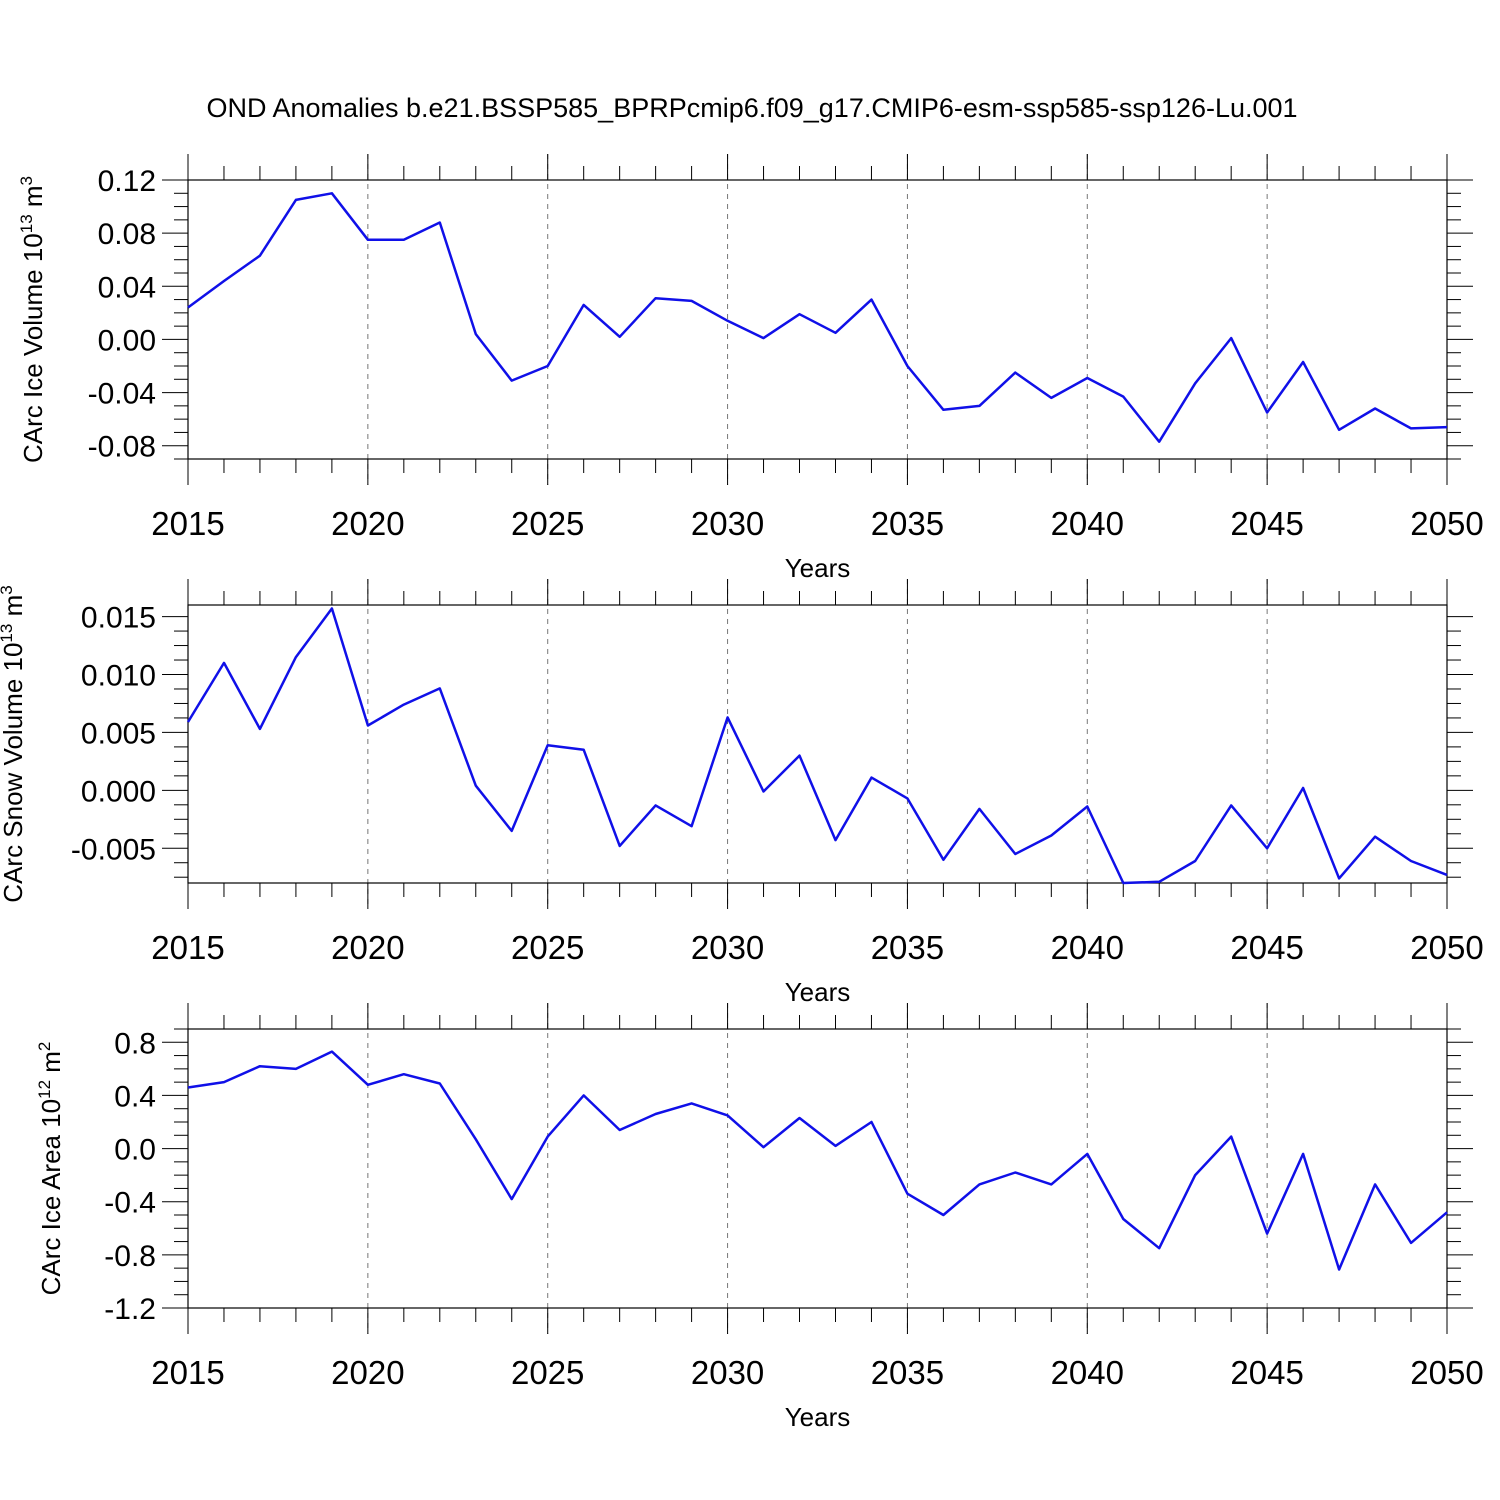 Image resolution: width=1500 pixels, height=1500 pixels. I want to click on y-tick-label: 0.08, so click(127, 234).